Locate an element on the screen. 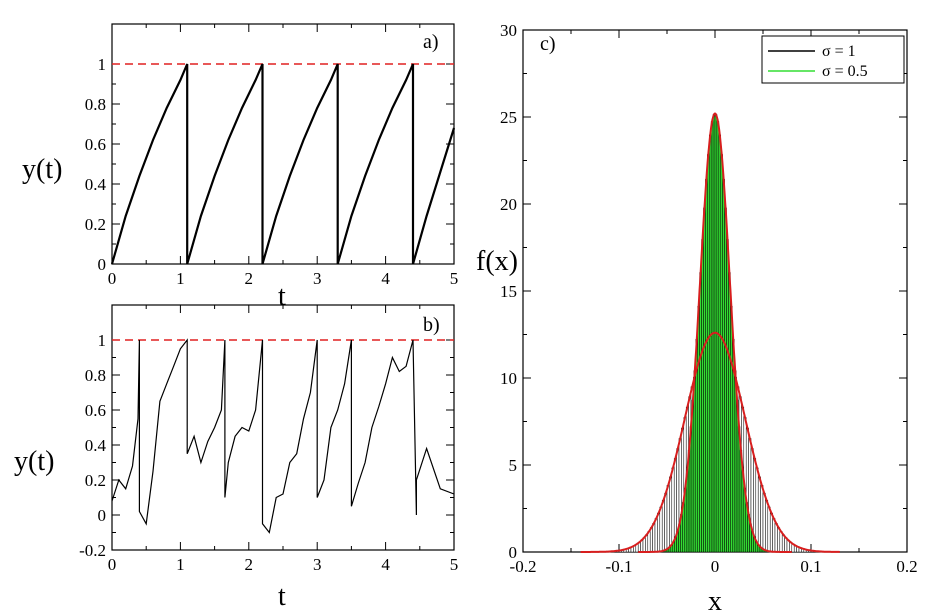 This screenshot has width=928, height=614. panel-b-xtick-label: 0 is located at coordinates (112, 564).